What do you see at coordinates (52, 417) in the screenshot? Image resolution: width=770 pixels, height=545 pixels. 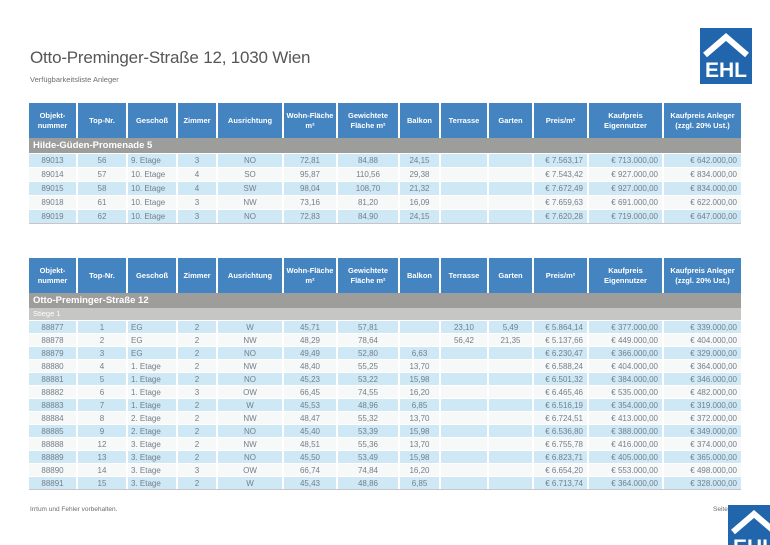 I see `cell: 88884` at bounding box center [52, 417].